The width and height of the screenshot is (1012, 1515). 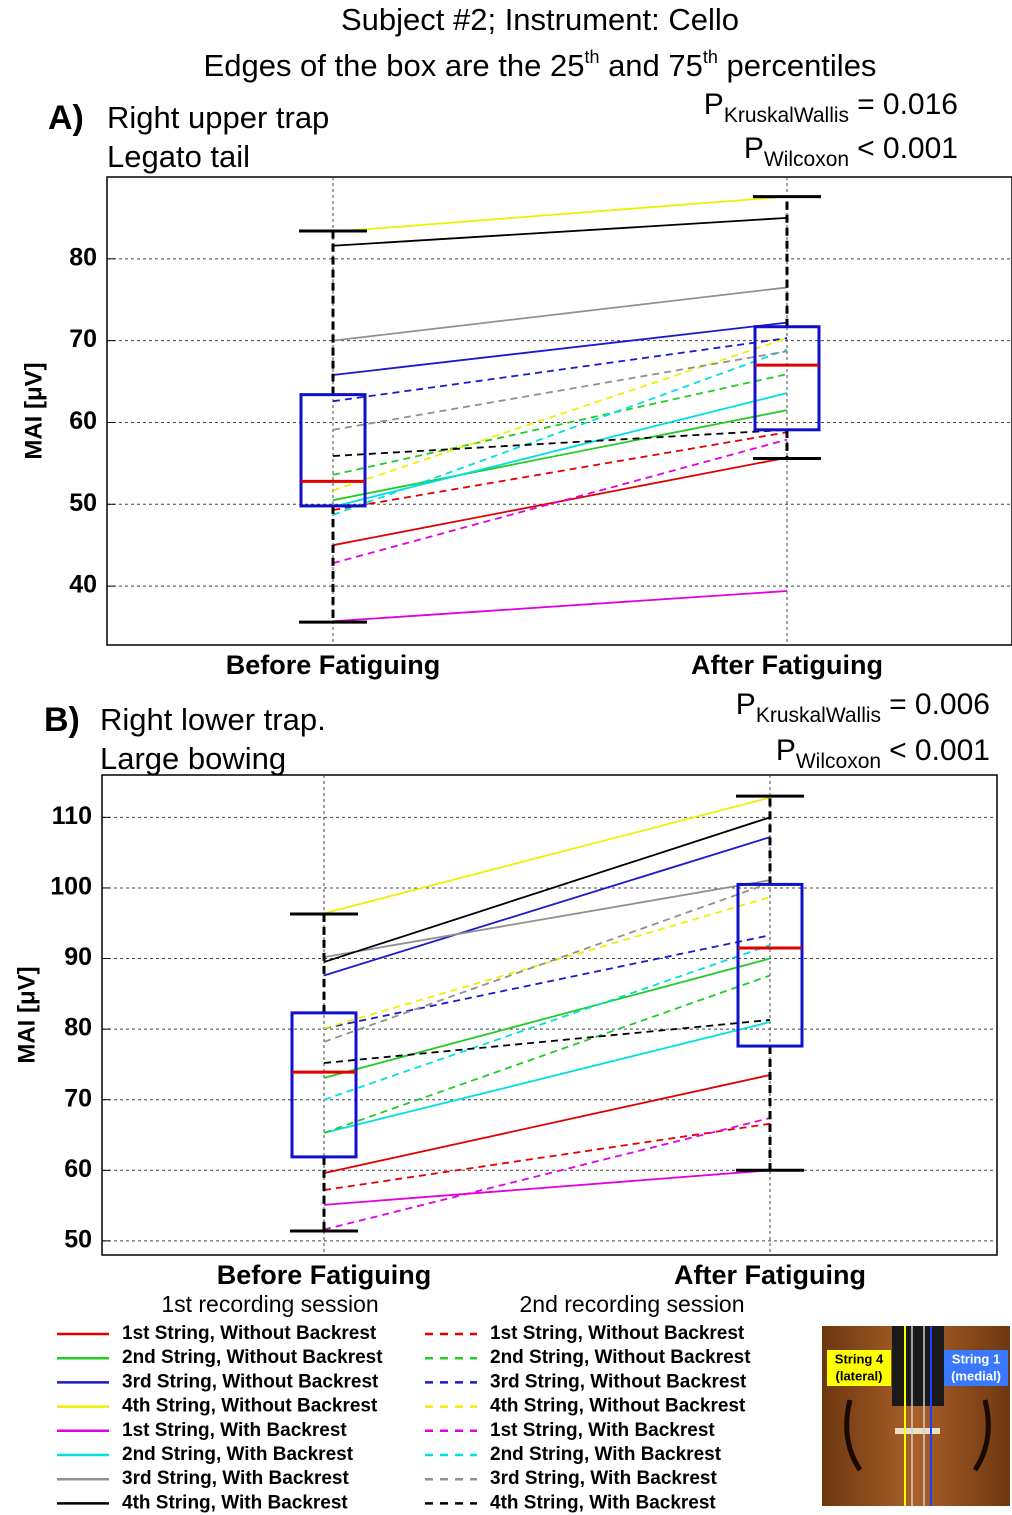 I want to click on panel-title: Right lower trap., so click(x=213, y=719).